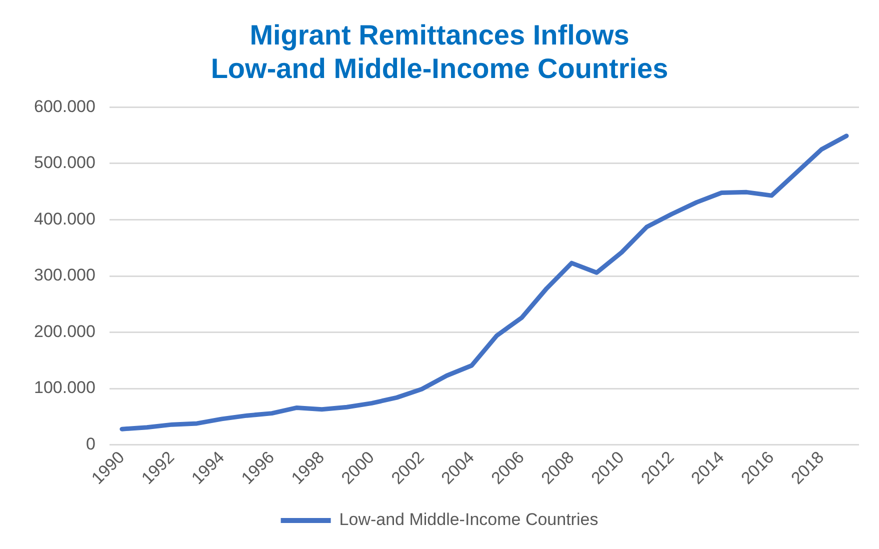 The width and height of the screenshot is (879, 549). What do you see at coordinates (65, 106) in the screenshot?
I see `y-tick-label: 600.000` at bounding box center [65, 106].